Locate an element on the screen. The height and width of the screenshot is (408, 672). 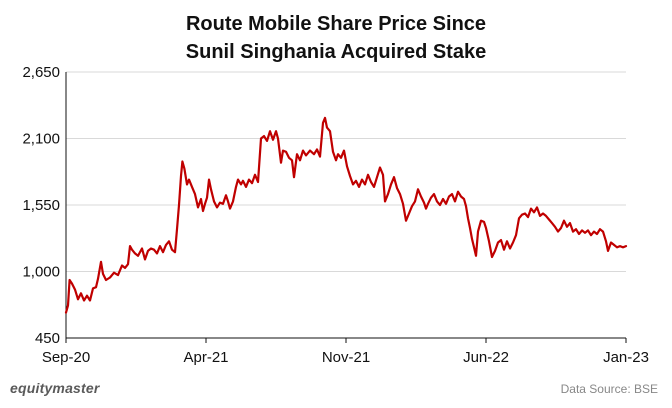
y-axis-ticks: 450 1,000 1,550 2,100 2,650 is located at coordinates (41, 205).